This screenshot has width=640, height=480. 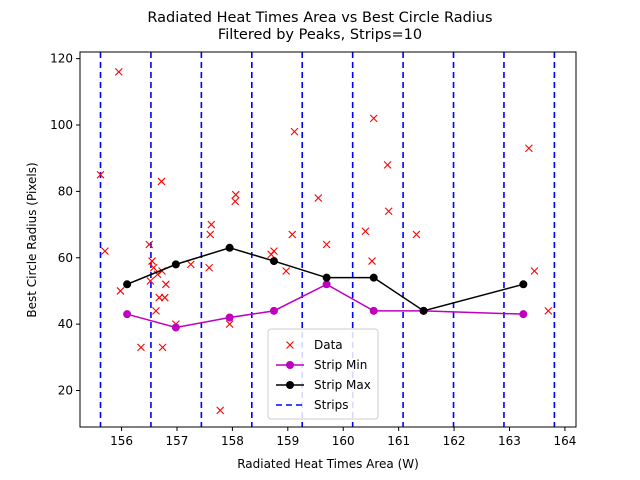 I want to click on chart-subtitle: Filtered by Peaks, Strips=10, so click(x=320, y=35).